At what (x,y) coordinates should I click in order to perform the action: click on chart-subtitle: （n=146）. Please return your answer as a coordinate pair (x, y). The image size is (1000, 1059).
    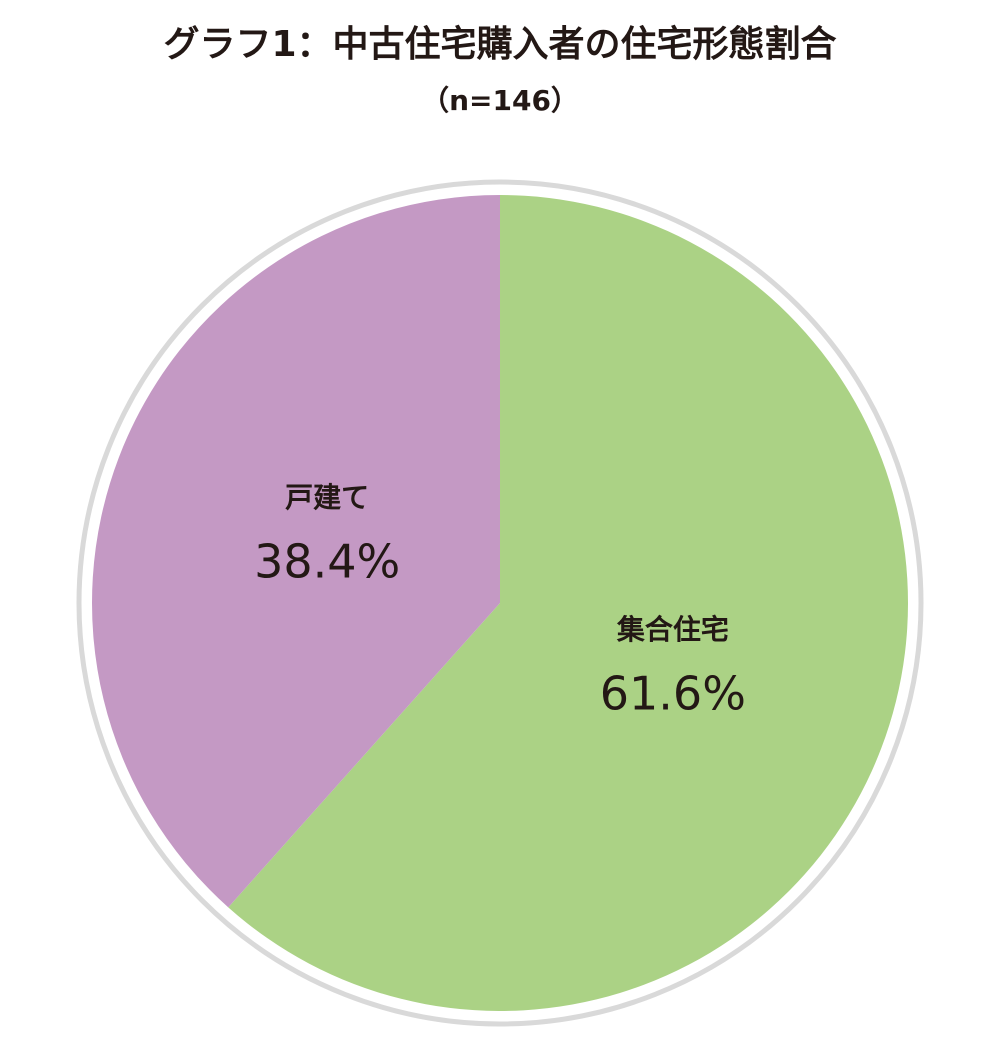
    Looking at the image, I should click on (500, 100).